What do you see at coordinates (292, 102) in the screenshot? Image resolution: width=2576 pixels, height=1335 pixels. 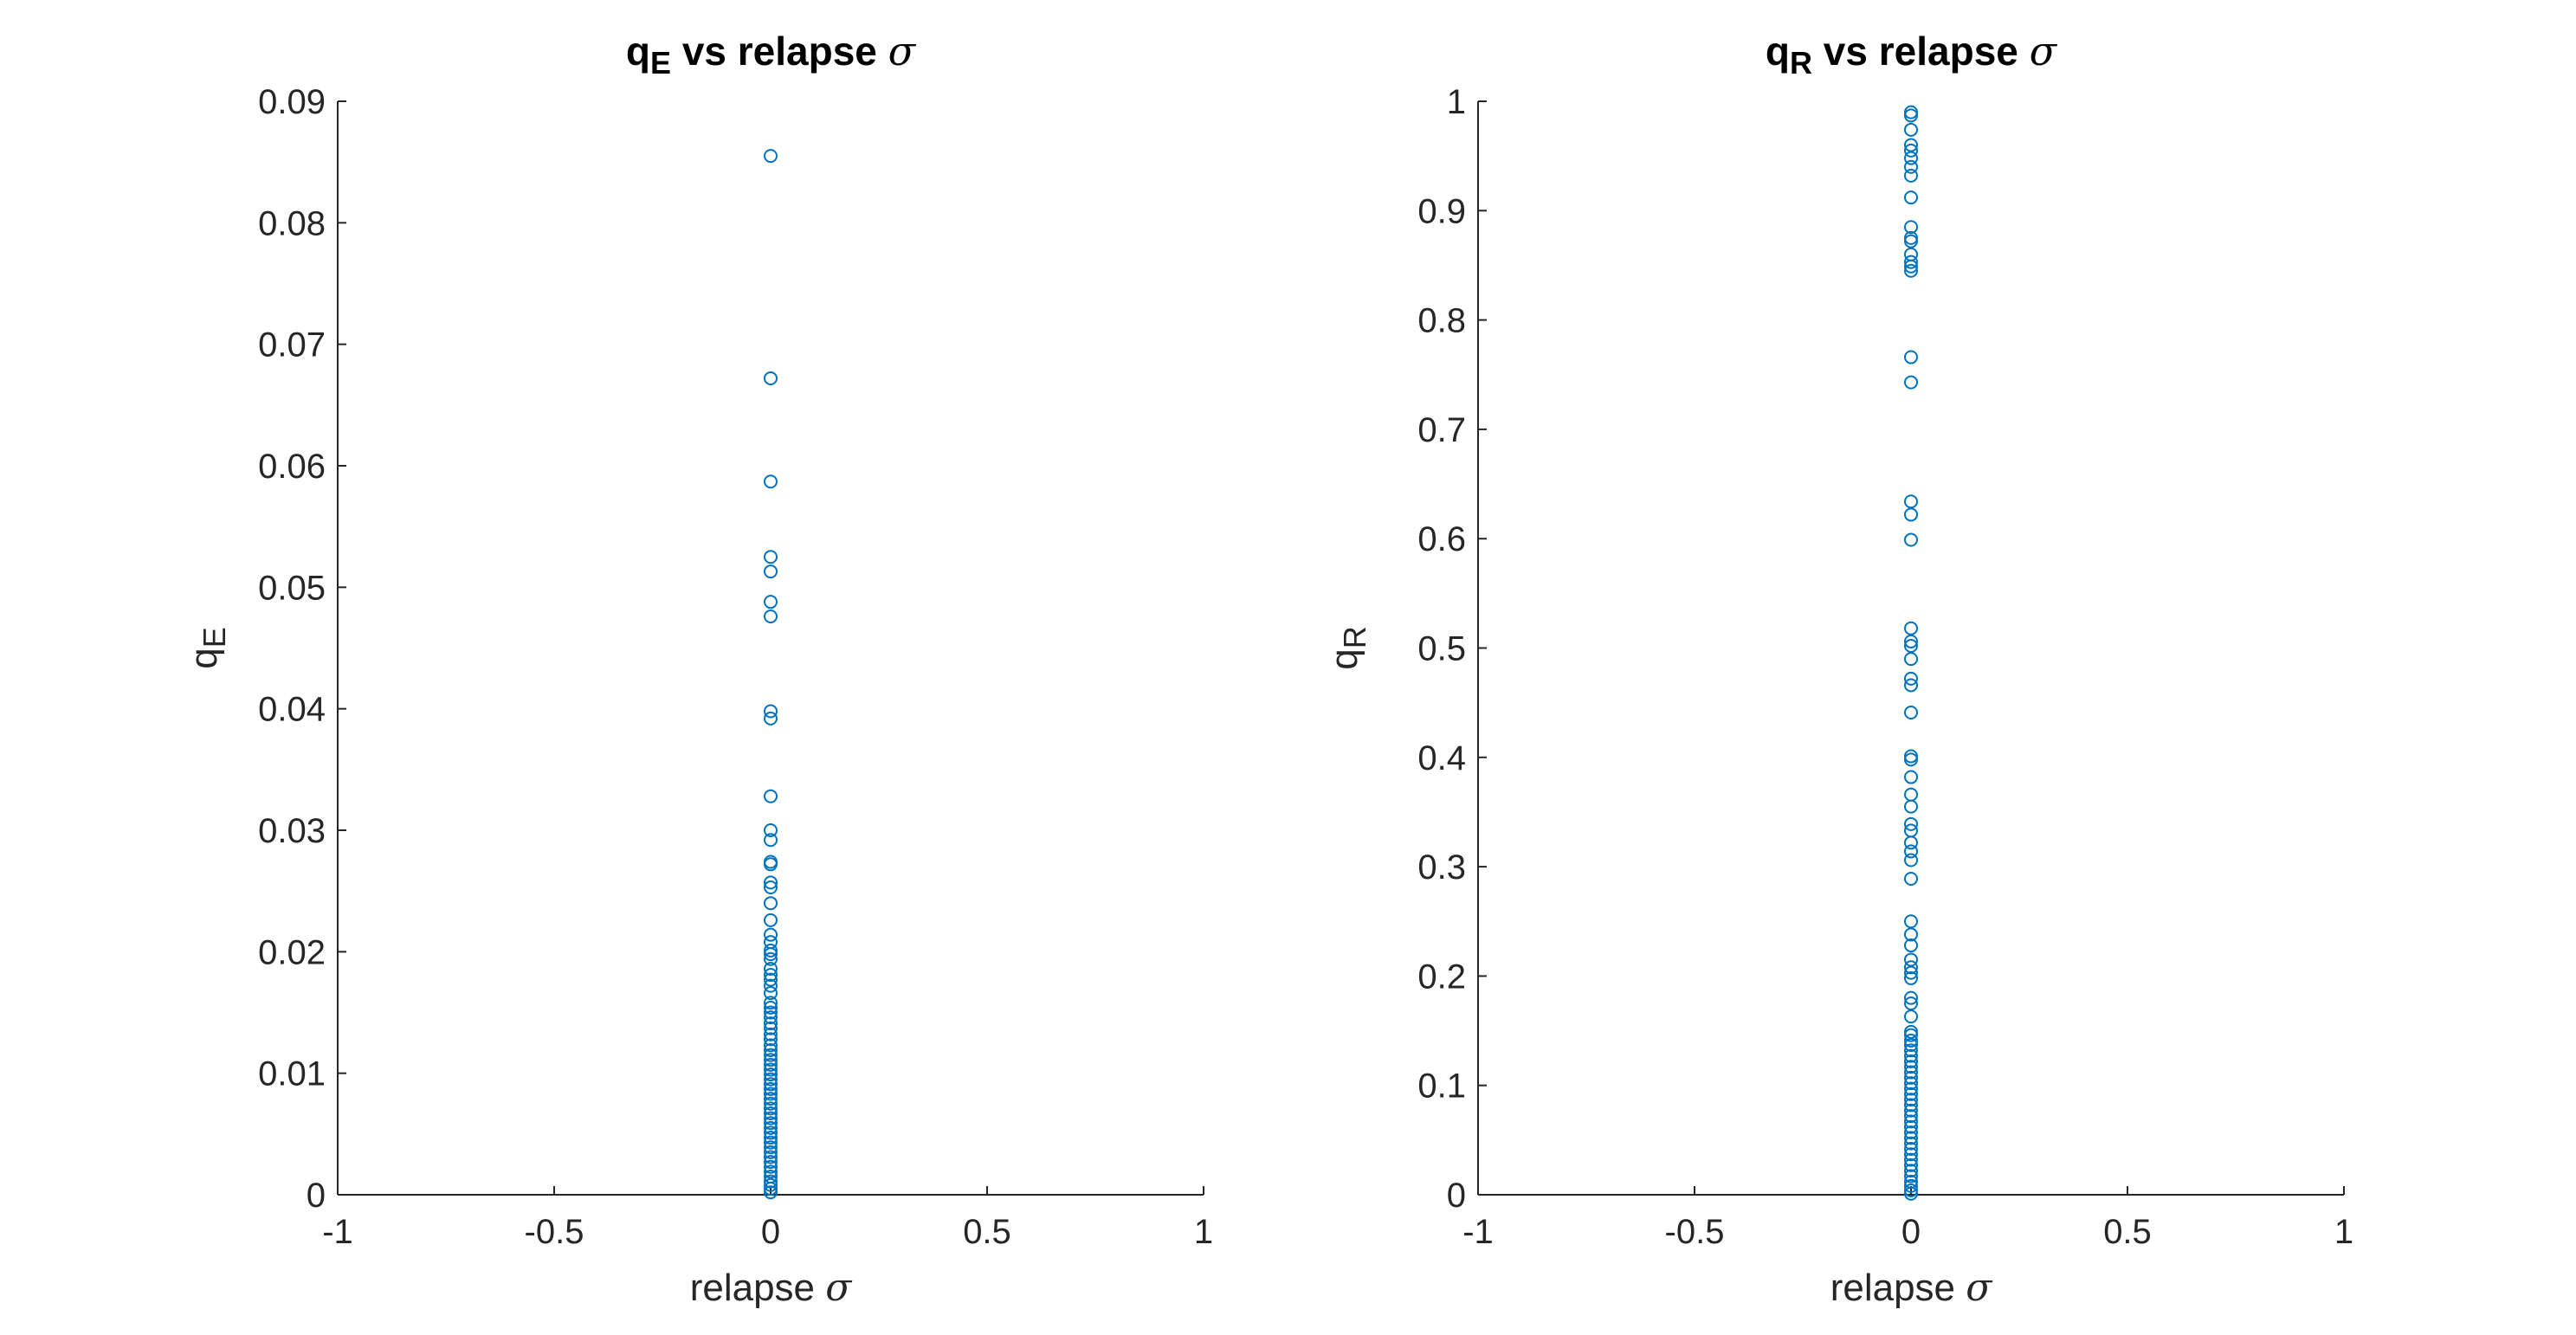 I see `y-tick-label: 0.09` at bounding box center [292, 102].